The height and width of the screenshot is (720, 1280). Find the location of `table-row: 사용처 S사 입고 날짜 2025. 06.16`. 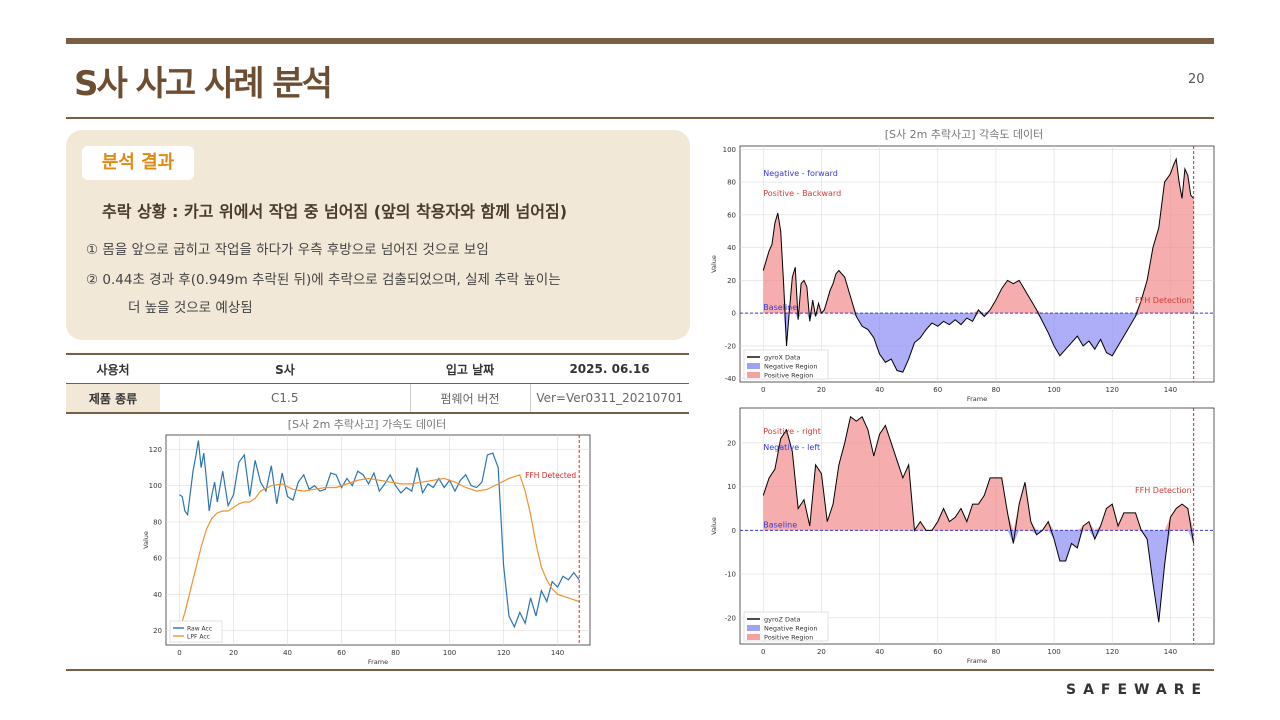

table-row: 사용처 S사 입고 날짜 2025. 06.16 is located at coordinates (377, 368).